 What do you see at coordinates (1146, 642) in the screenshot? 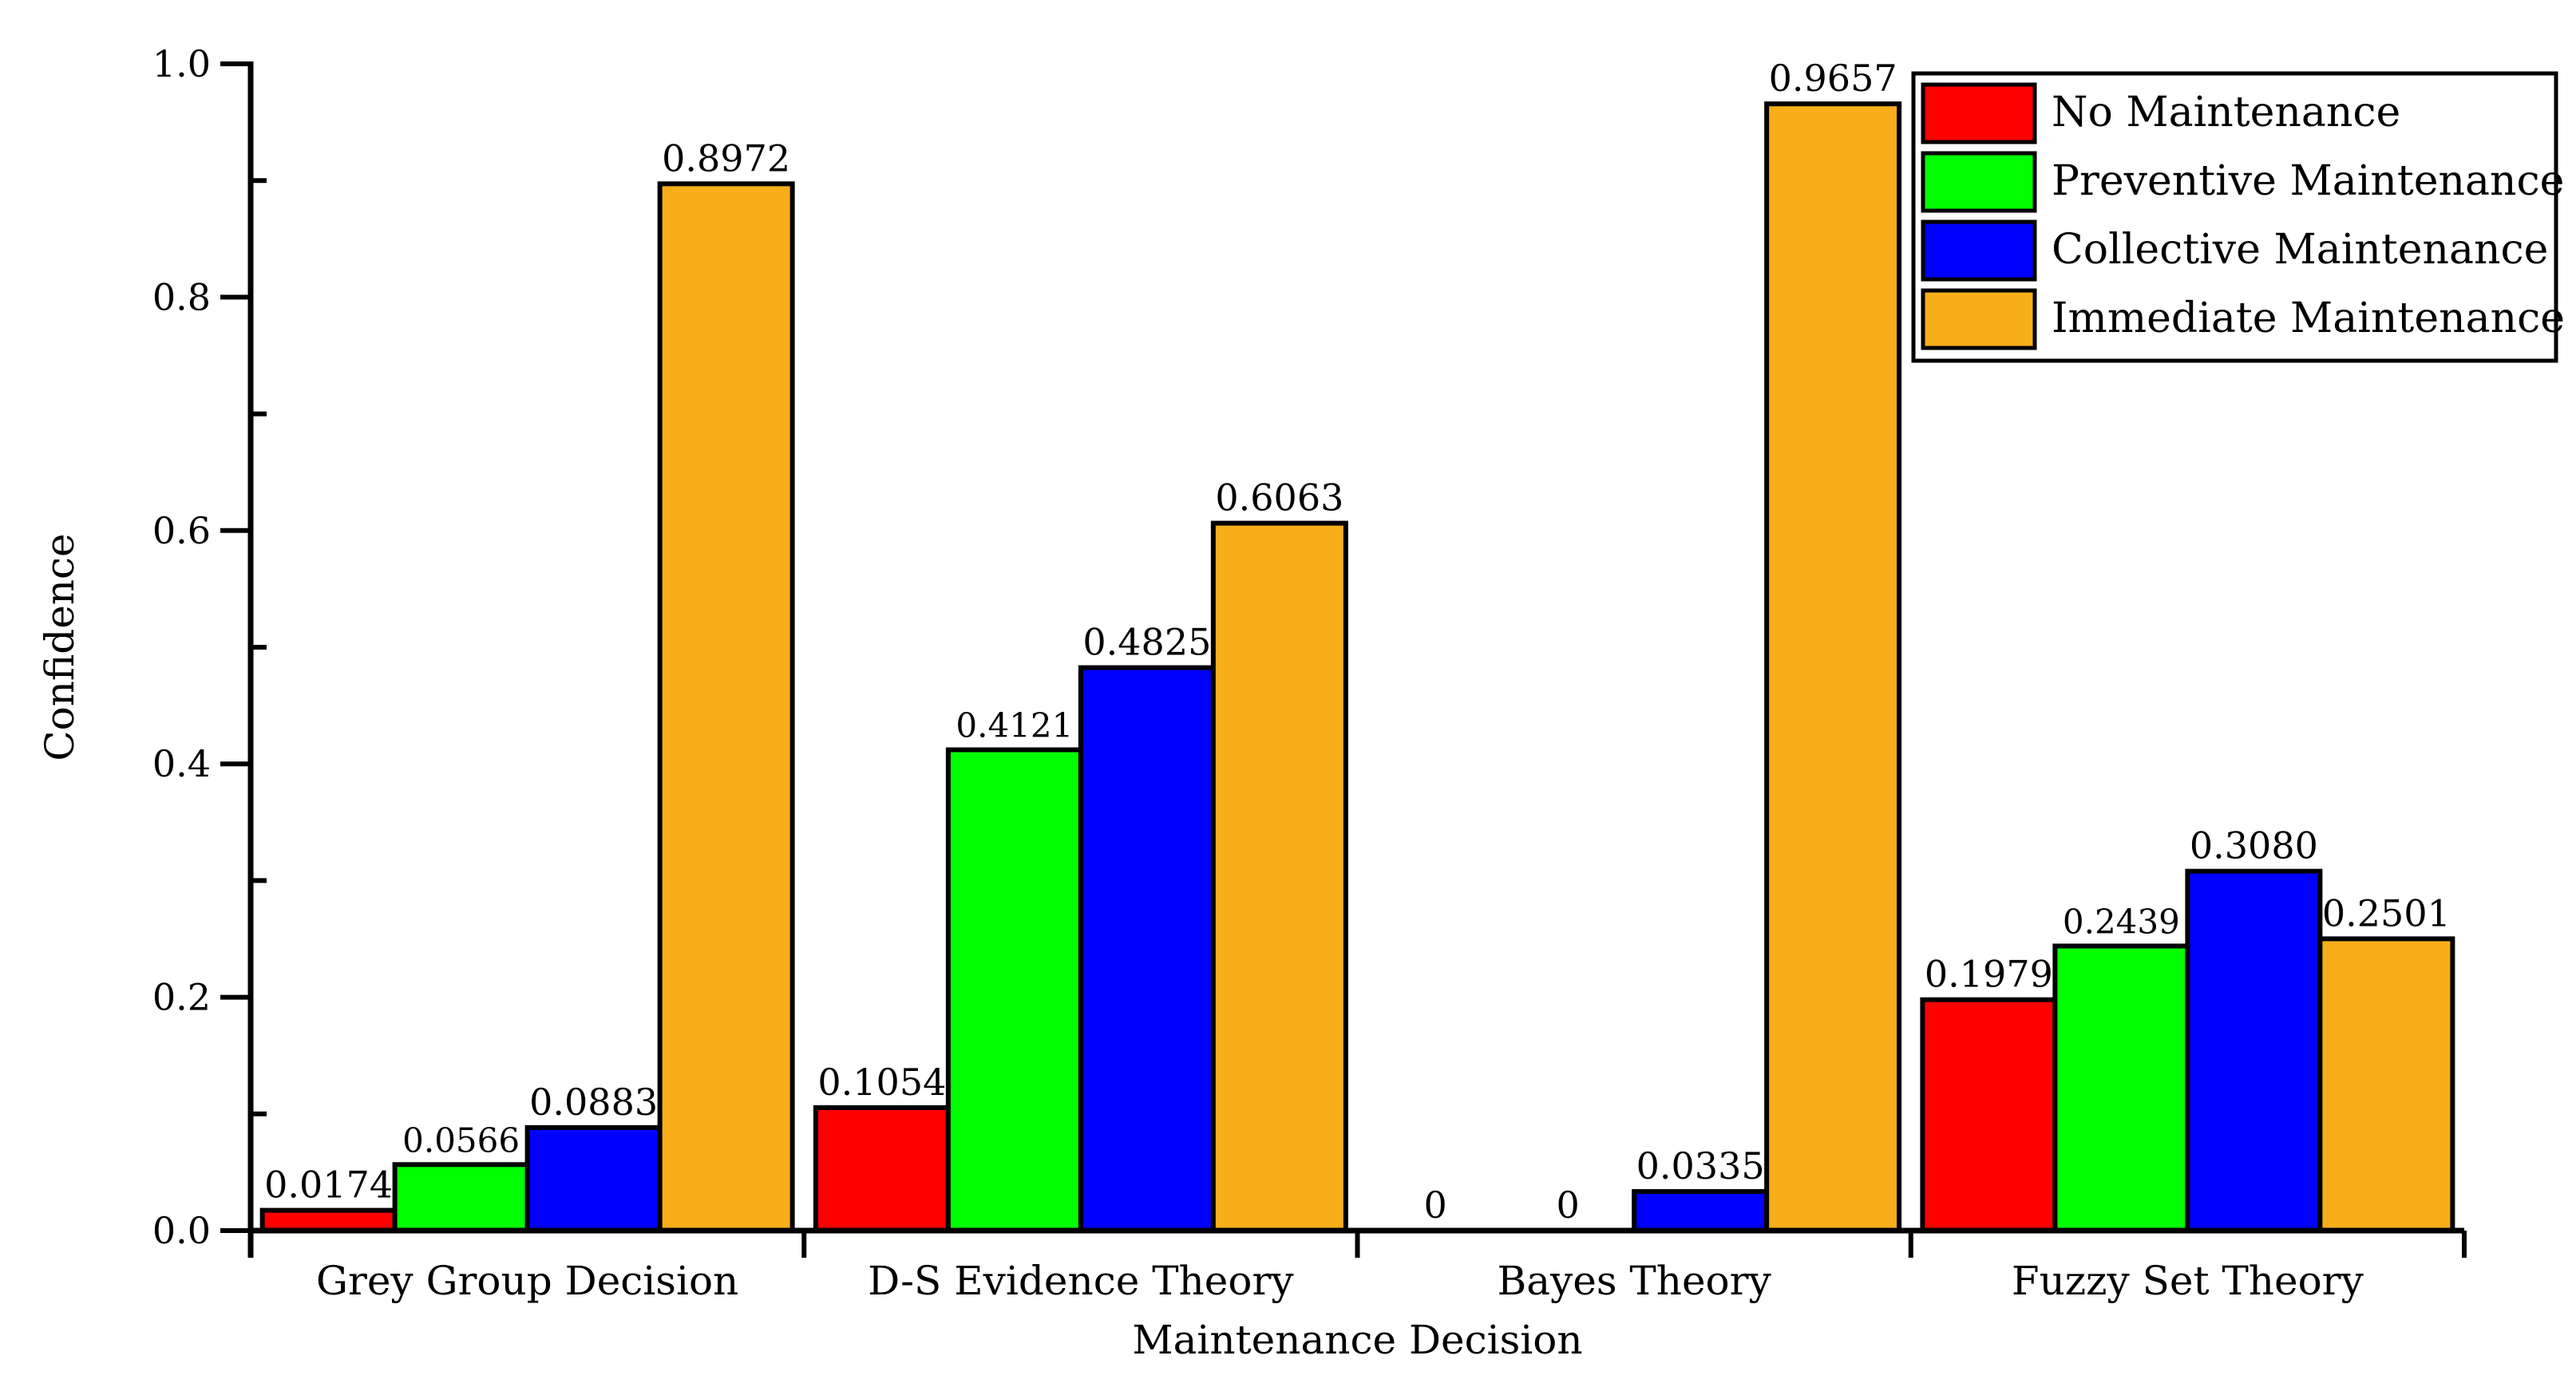
I see `bar-value-label: 0.4825` at bounding box center [1146, 642].